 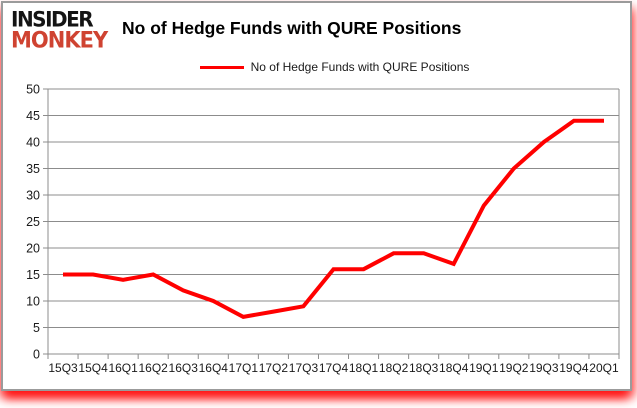 I want to click on x-tick-label: 19Q4, so click(x=574, y=368).